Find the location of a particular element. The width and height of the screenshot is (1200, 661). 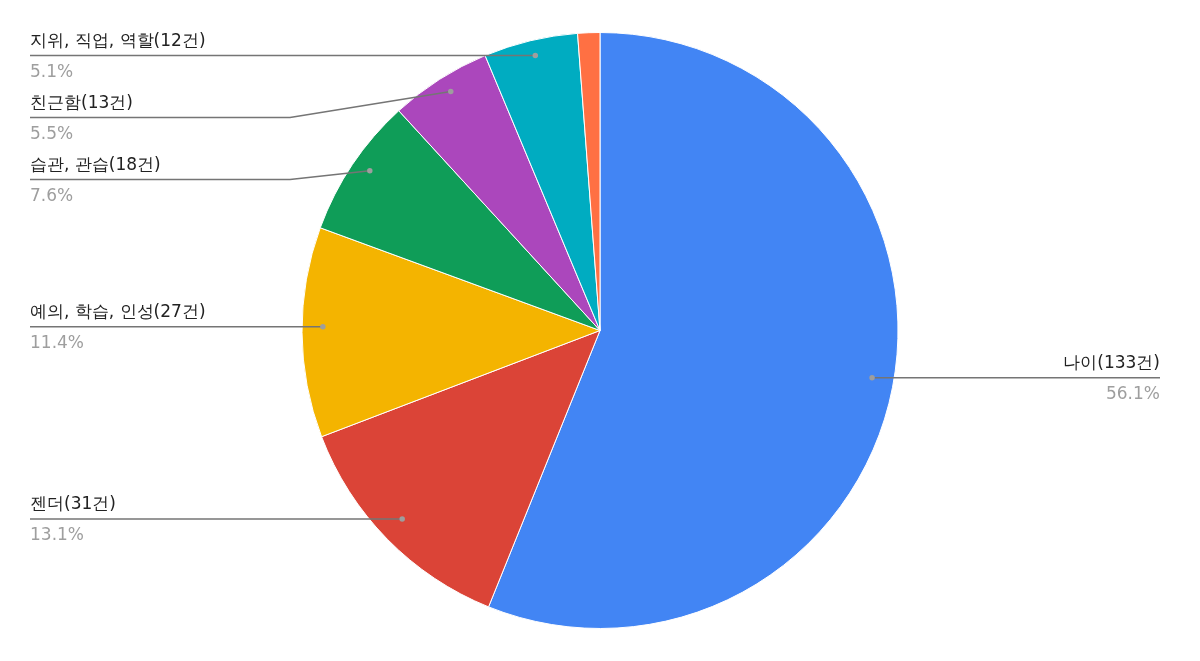

slice-label: 습관, 관습(18건) is located at coordinates (95, 163).